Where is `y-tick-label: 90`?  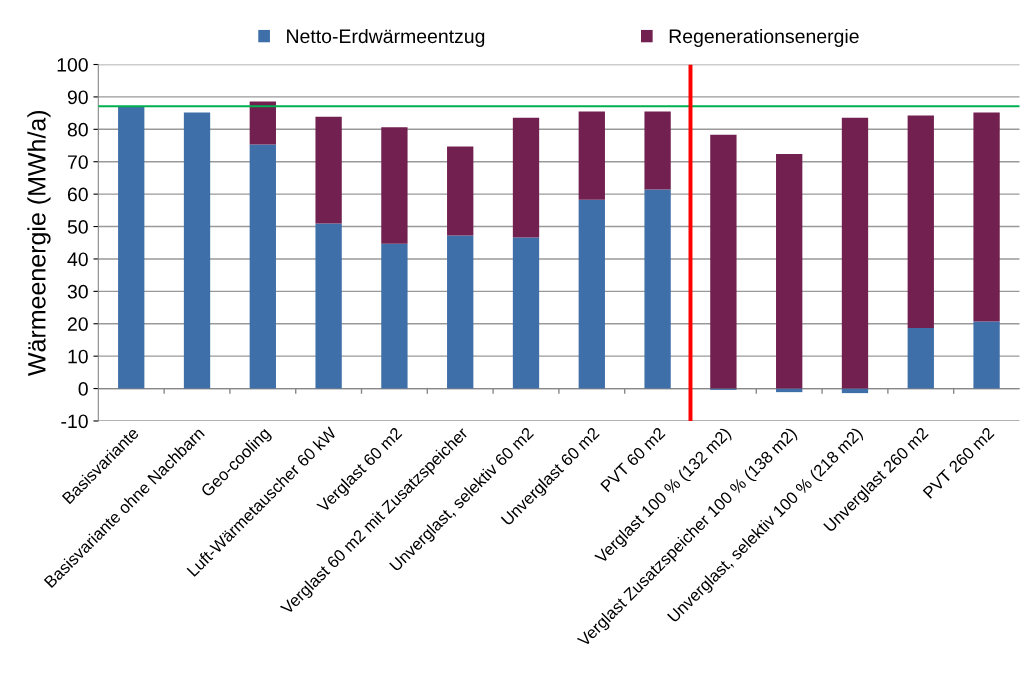 y-tick-label: 90 is located at coordinates (77, 97).